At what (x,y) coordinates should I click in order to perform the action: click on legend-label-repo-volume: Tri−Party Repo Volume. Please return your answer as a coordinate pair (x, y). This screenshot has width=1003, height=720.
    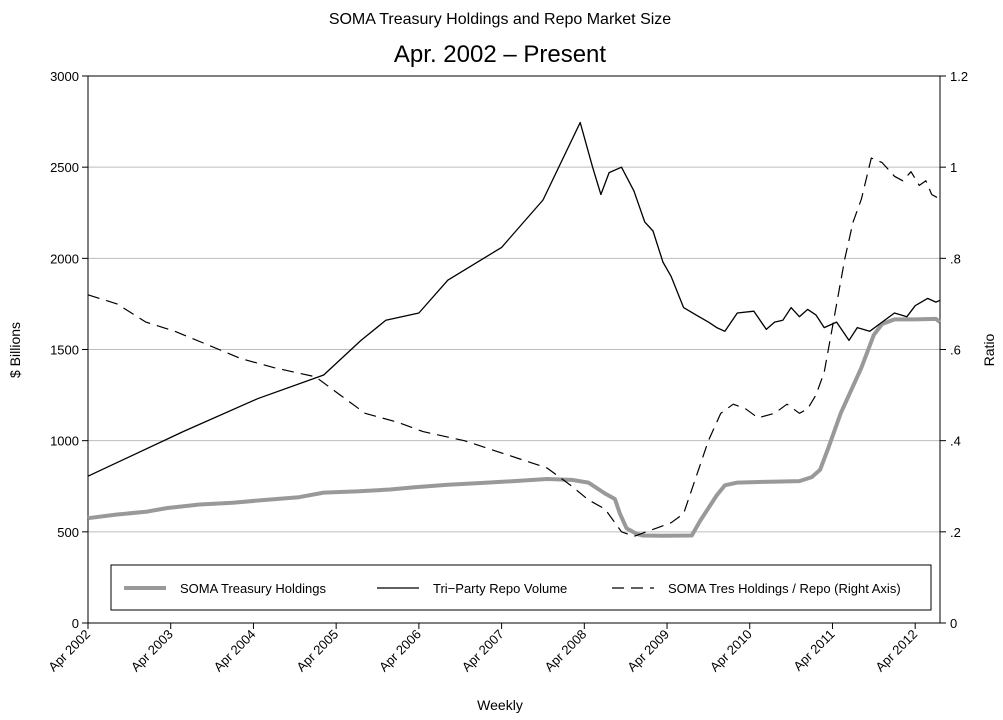
    Looking at the image, I should click on (500, 588).